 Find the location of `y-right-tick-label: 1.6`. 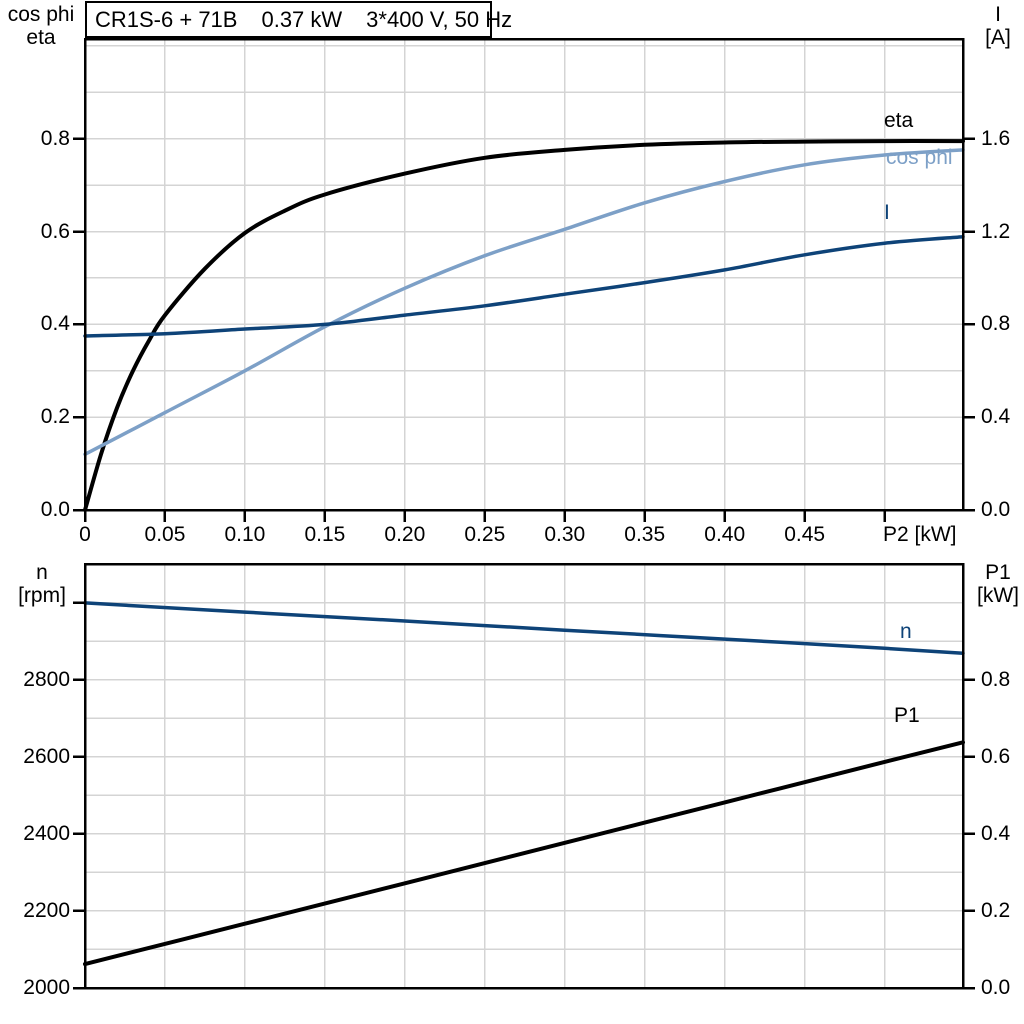

y-right-tick-label: 1.6 is located at coordinates (996, 138).